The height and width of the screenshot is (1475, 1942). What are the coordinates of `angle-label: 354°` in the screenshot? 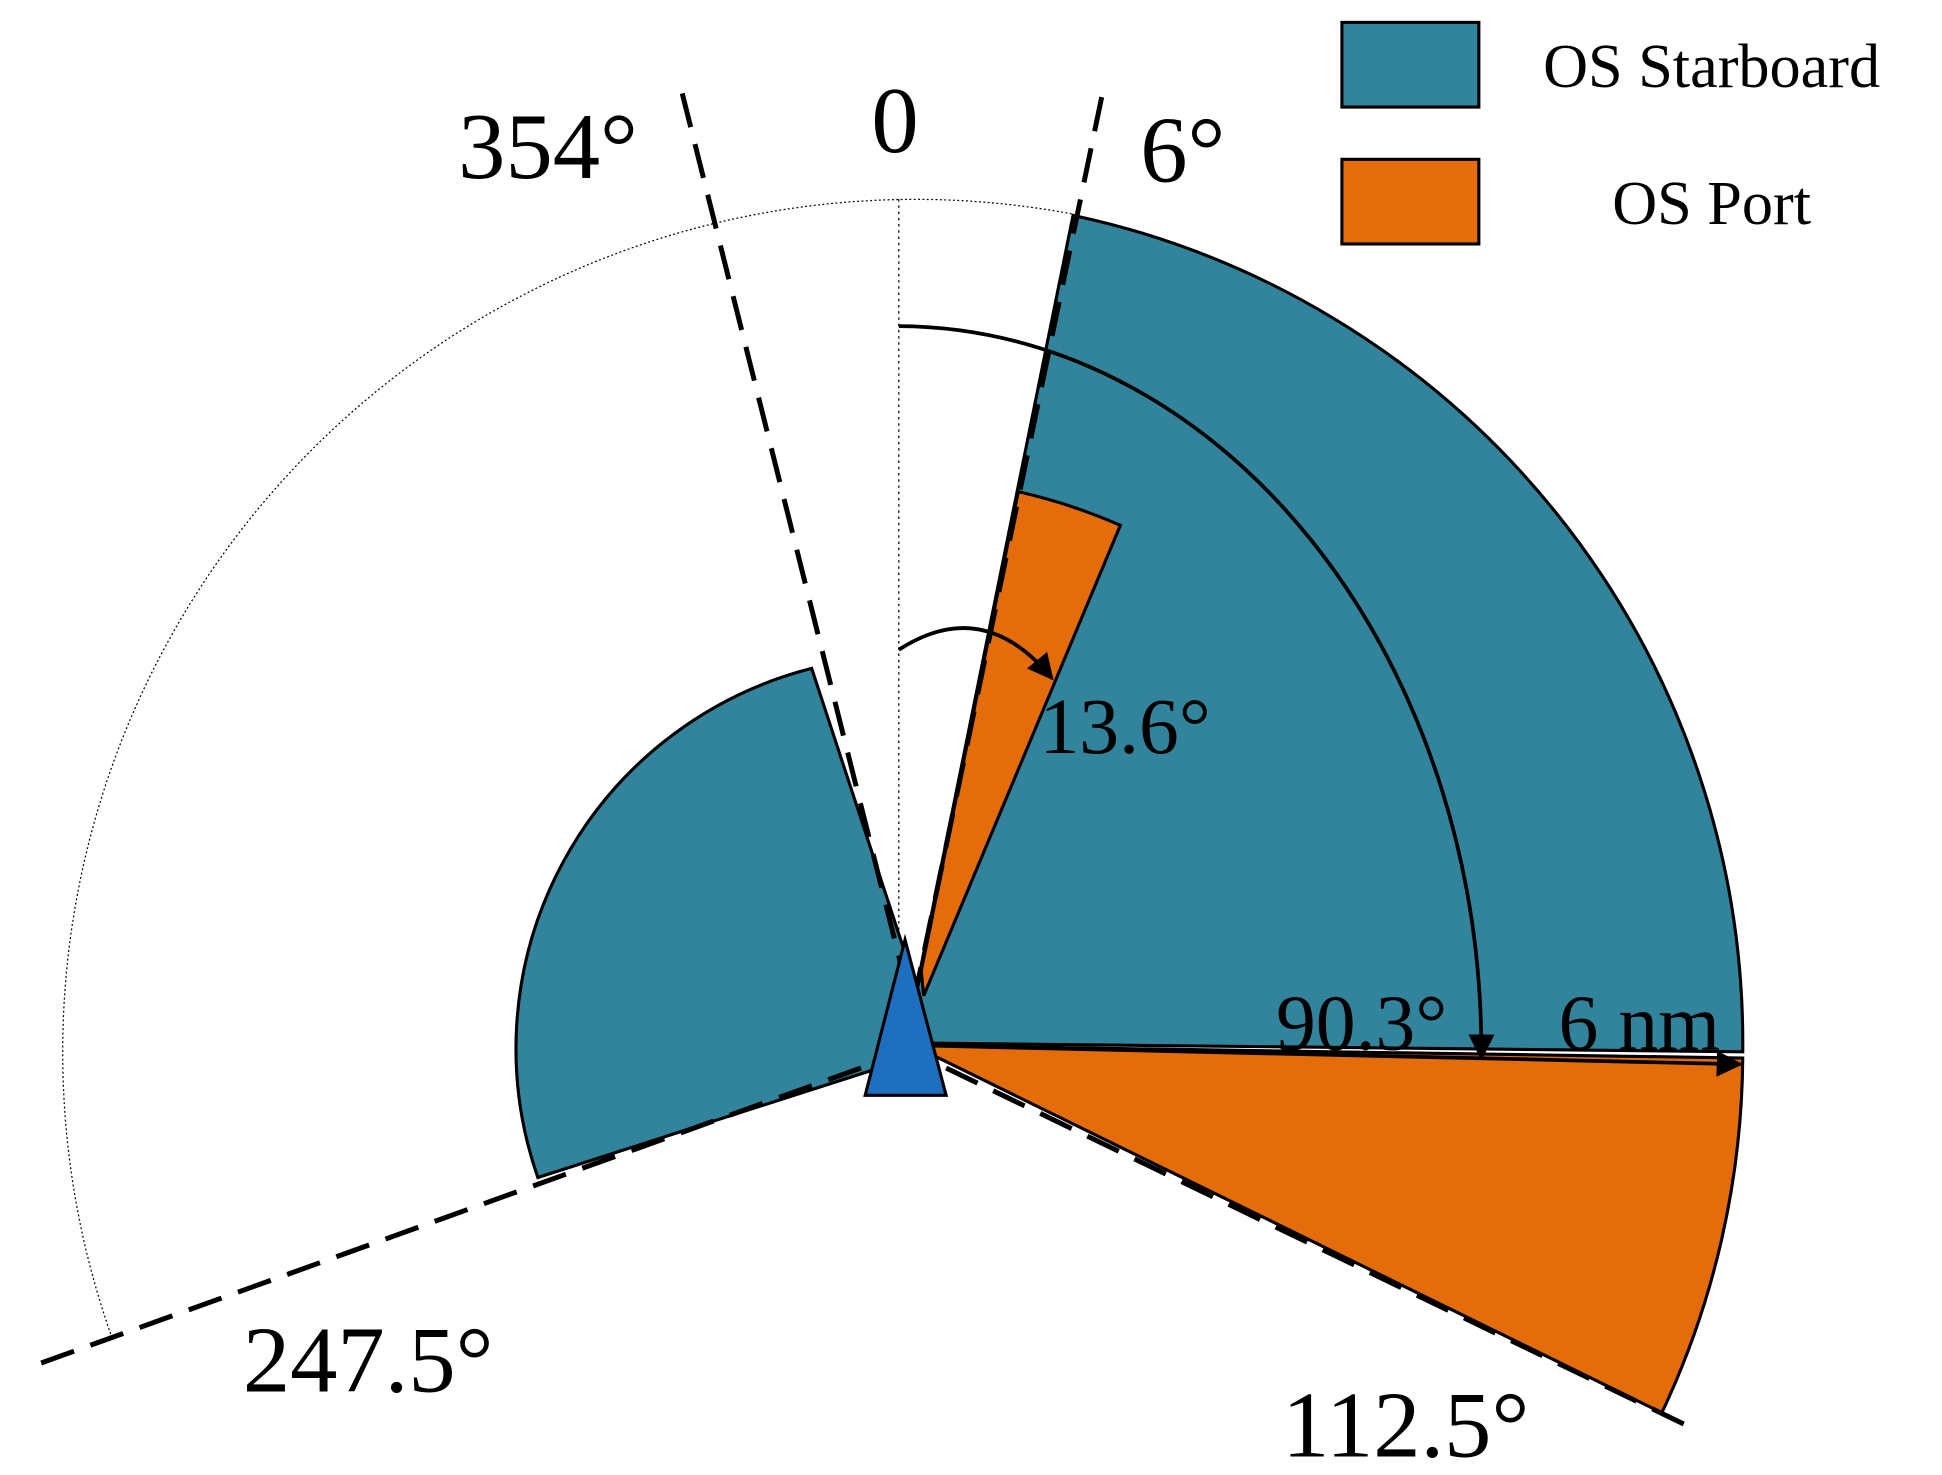 It's located at (548, 147).